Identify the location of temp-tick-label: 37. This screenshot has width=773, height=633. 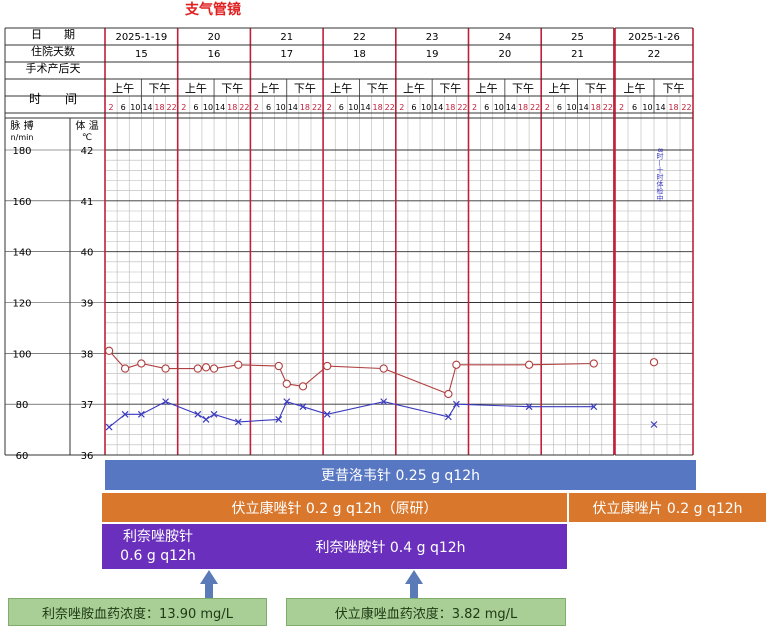
(87, 405).